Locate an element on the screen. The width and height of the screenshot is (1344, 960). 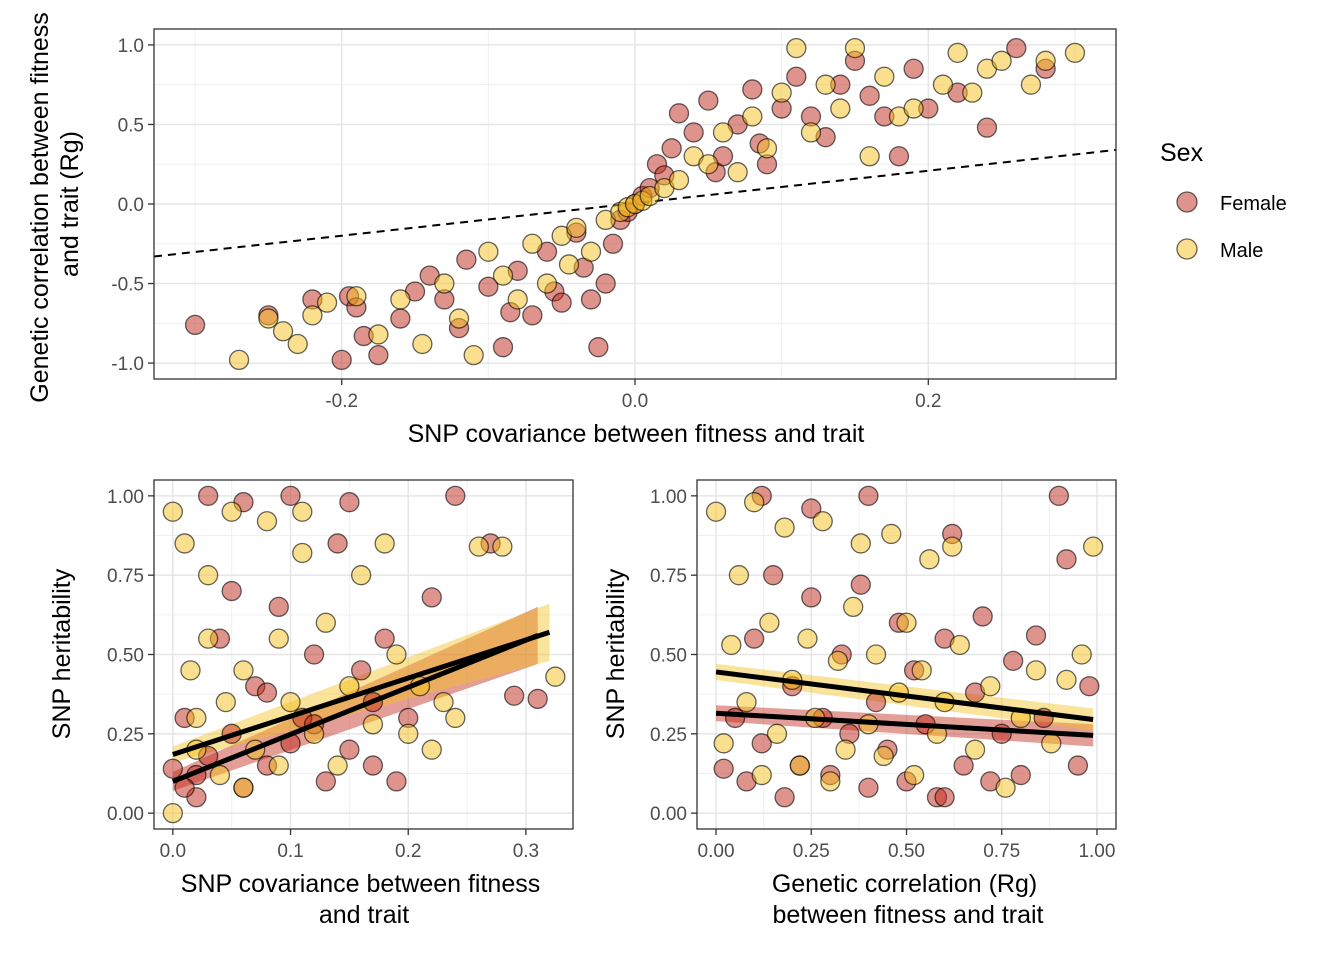
x-tick-label: -0.2 is located at coordinates (341, 401).